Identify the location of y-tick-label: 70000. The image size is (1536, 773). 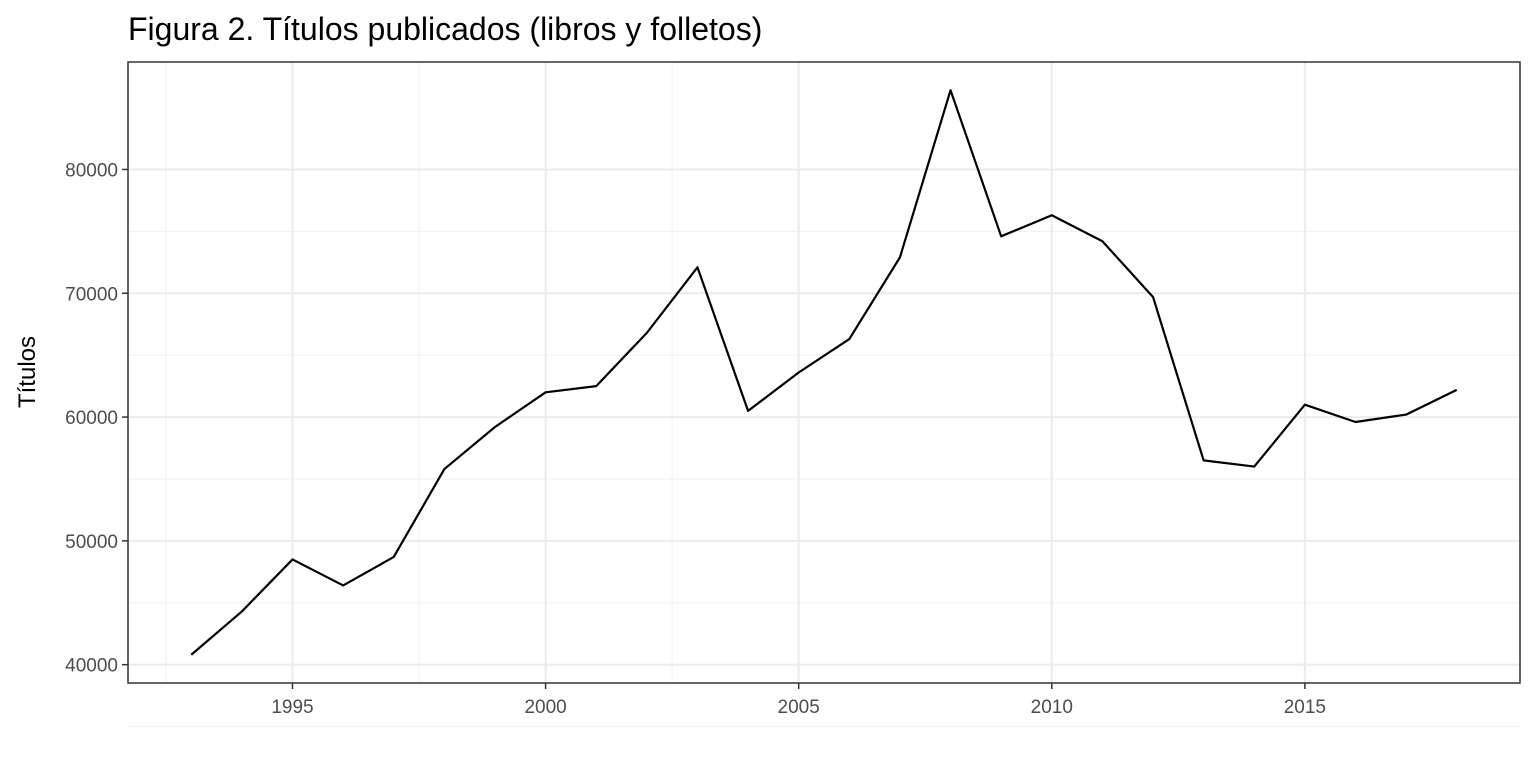
(91, 294).